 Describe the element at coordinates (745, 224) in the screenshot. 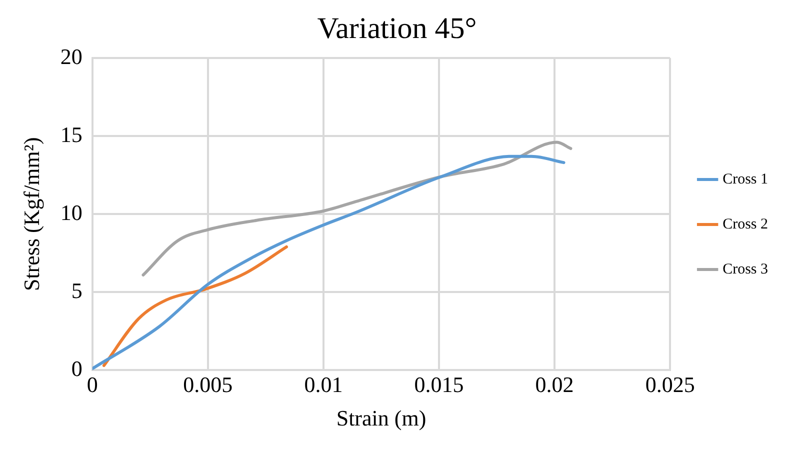

I see `legend-label: Cross 2` at that location.